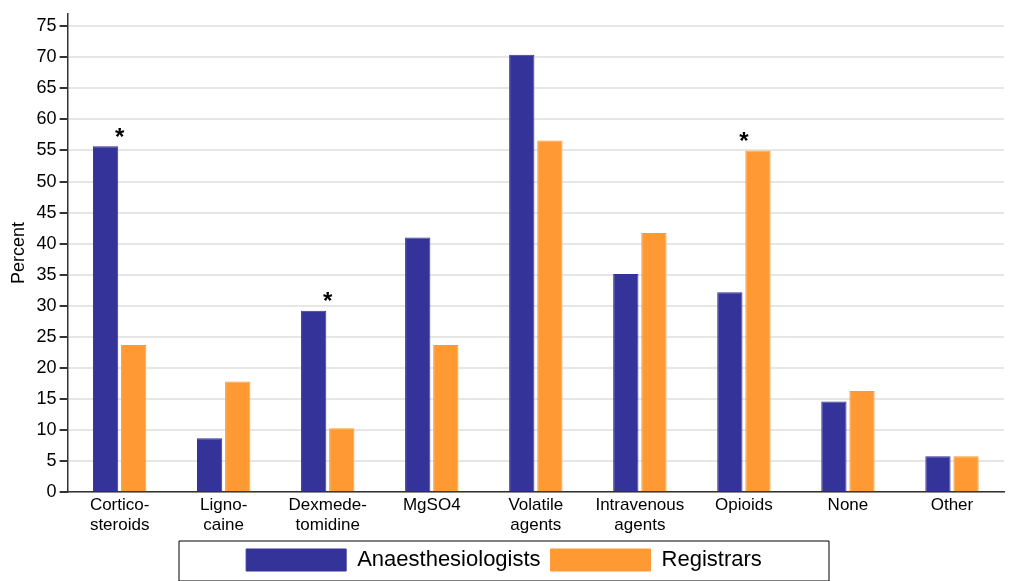 This screenshot has width=1014, height=581. Describe the element at coordinates (449, 559) in the screenshot. I see `legend-label: Anaesthesiologists` at that location.